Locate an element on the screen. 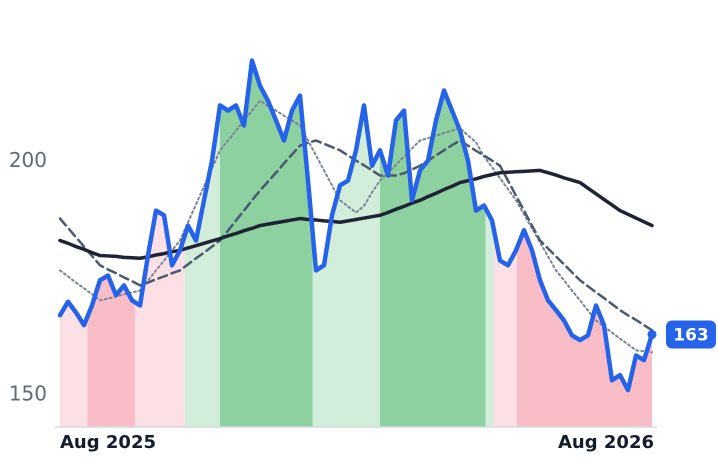 The image size is (718, 464). x-tick-label: Aug 2025 is located at coordinates (108, 442).